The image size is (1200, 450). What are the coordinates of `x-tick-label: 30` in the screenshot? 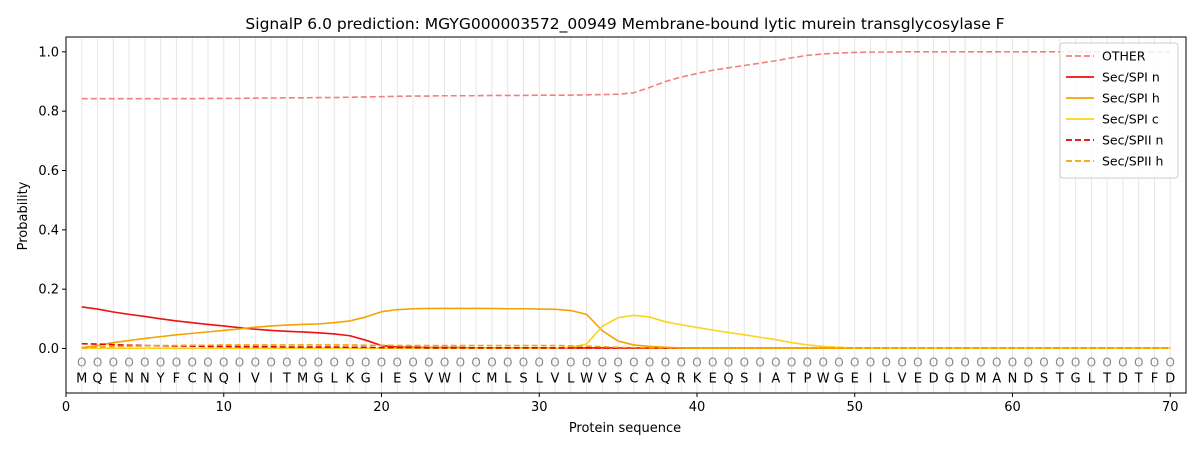 It's located at (539, 407).